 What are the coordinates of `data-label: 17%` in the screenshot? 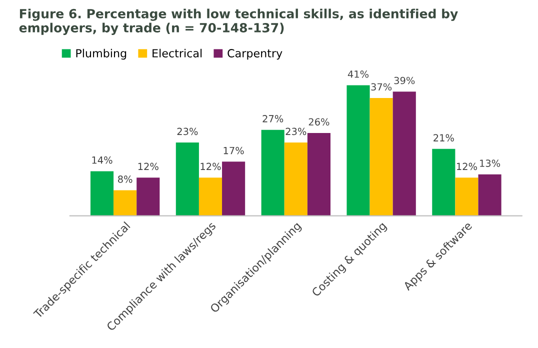 It's located at (234, 150).